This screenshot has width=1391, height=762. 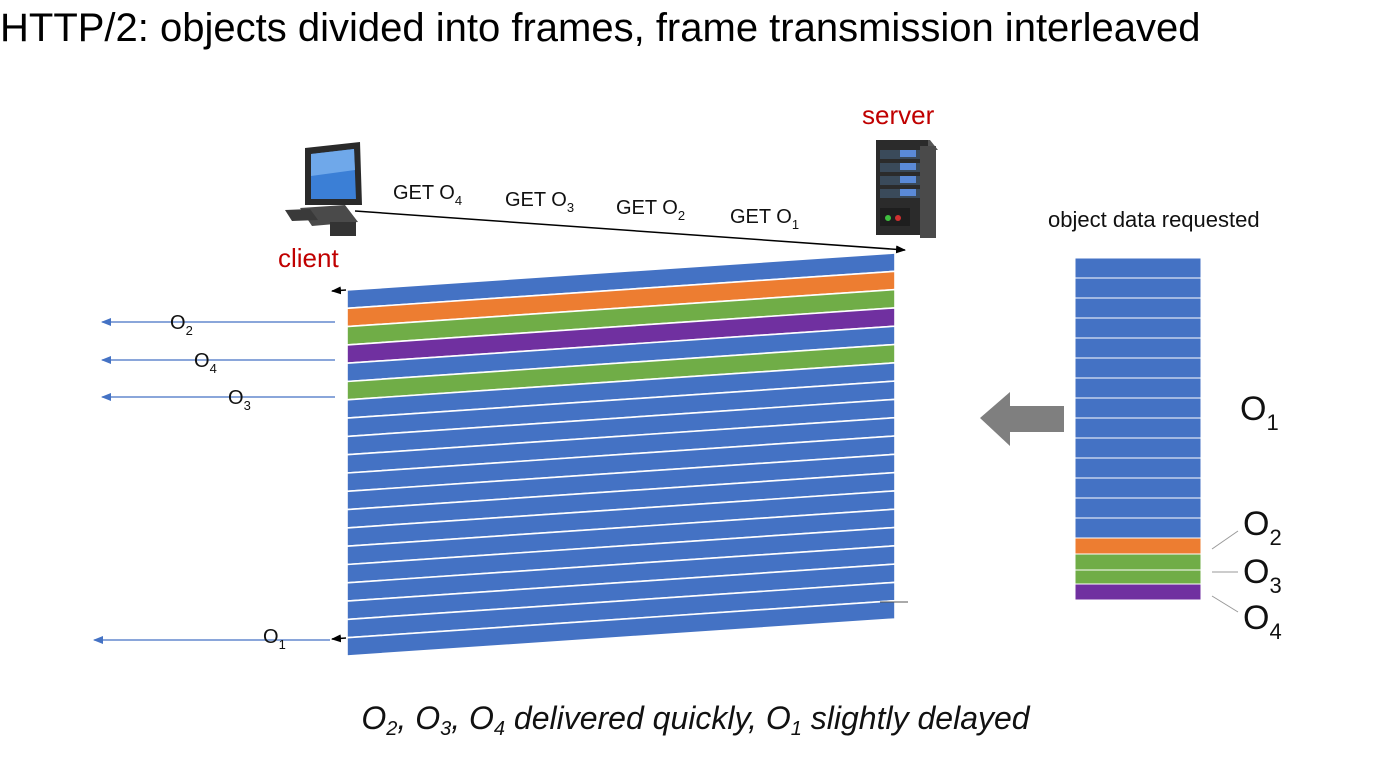 I want to click on get-o4-label: GET O4, so click(x=427, y=195).